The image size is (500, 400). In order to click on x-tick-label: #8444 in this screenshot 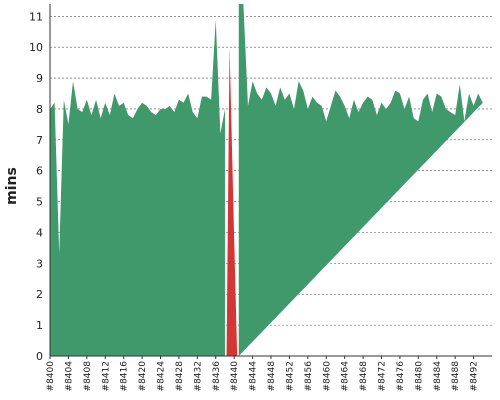, I will do `click(254, 376)`.